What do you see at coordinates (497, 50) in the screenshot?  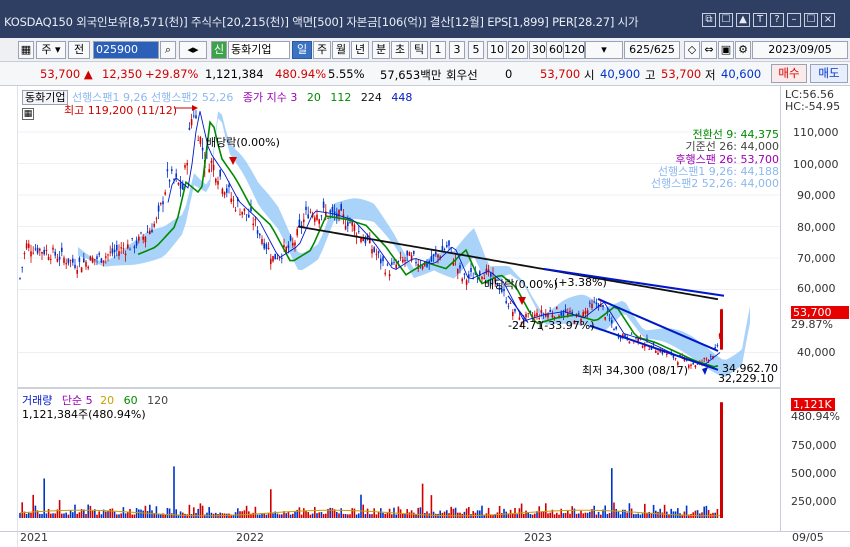 I see `interval-10: 10` at bounding box center [497, 50].